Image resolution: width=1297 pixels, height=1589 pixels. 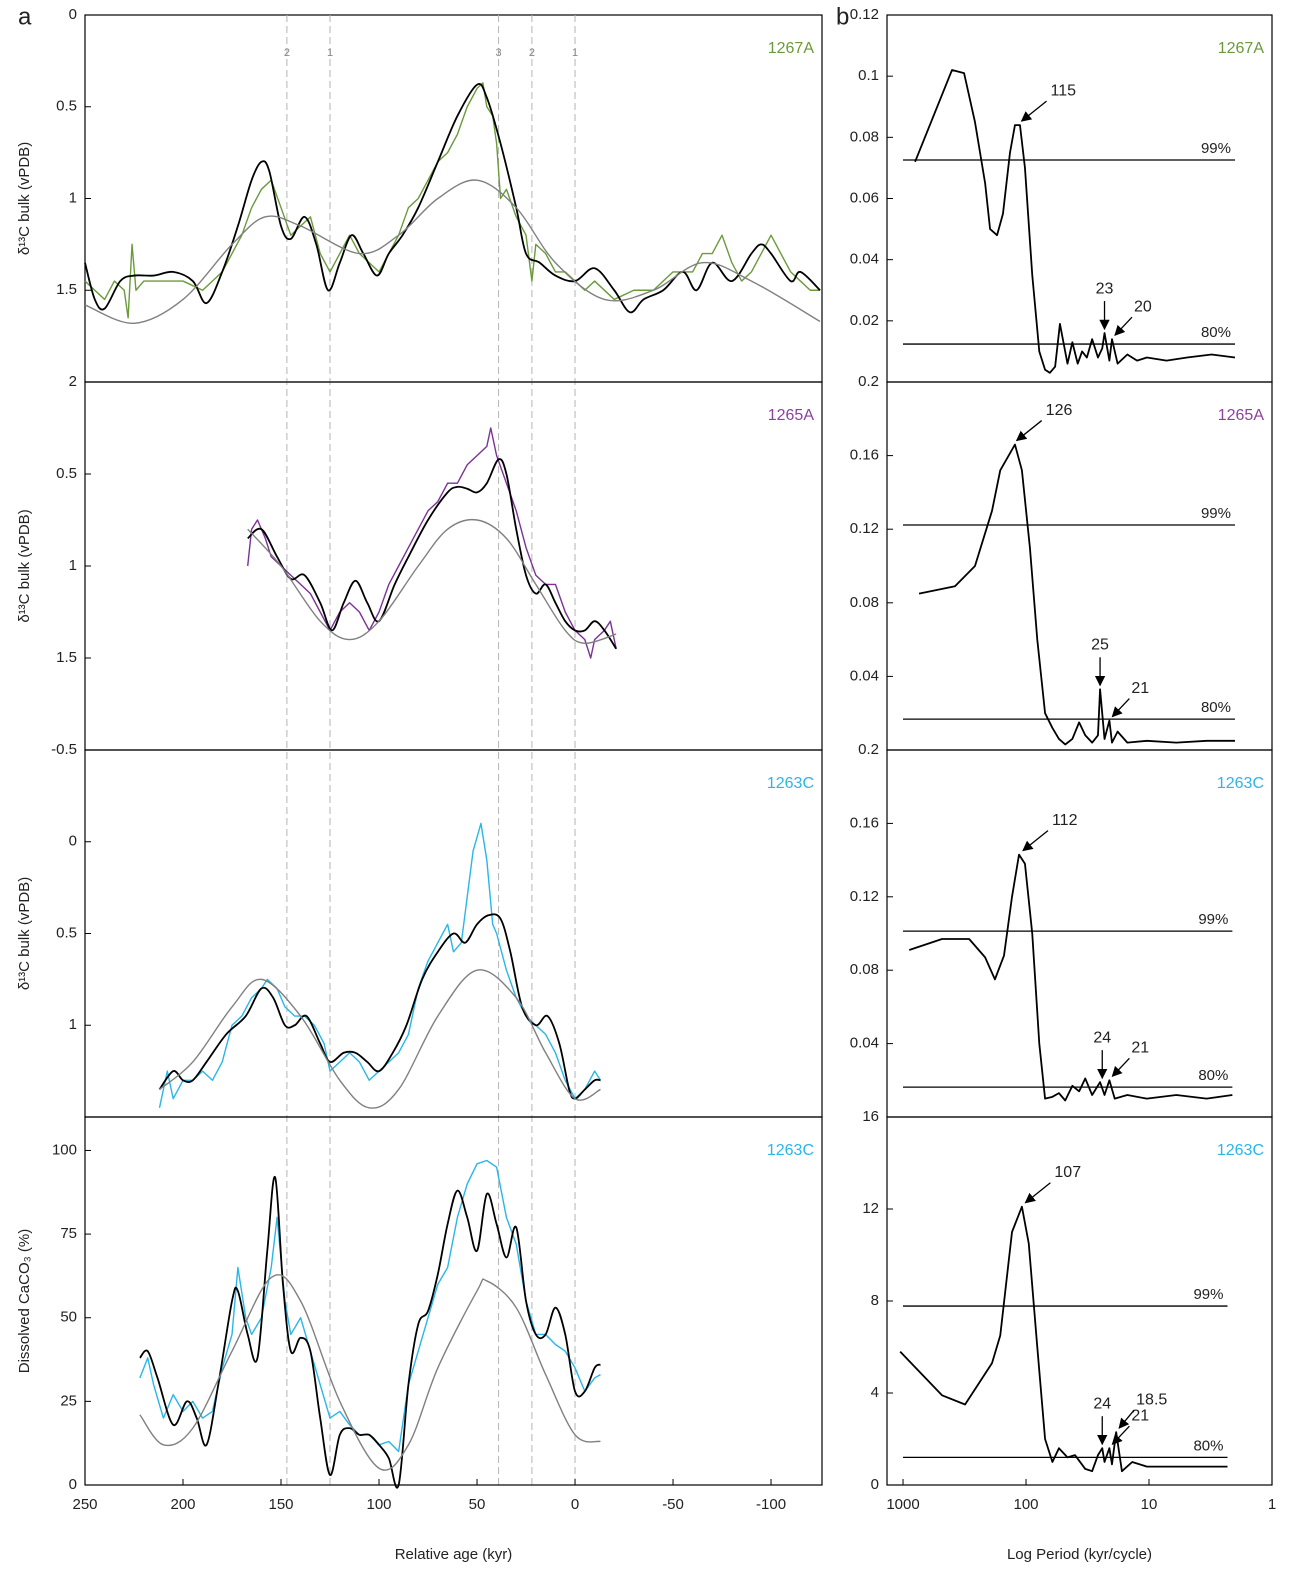 What do you see at coordinates (1065, 820) in the screenshot?
I see `peak-label: 112` at bounding box center [1065, 820].